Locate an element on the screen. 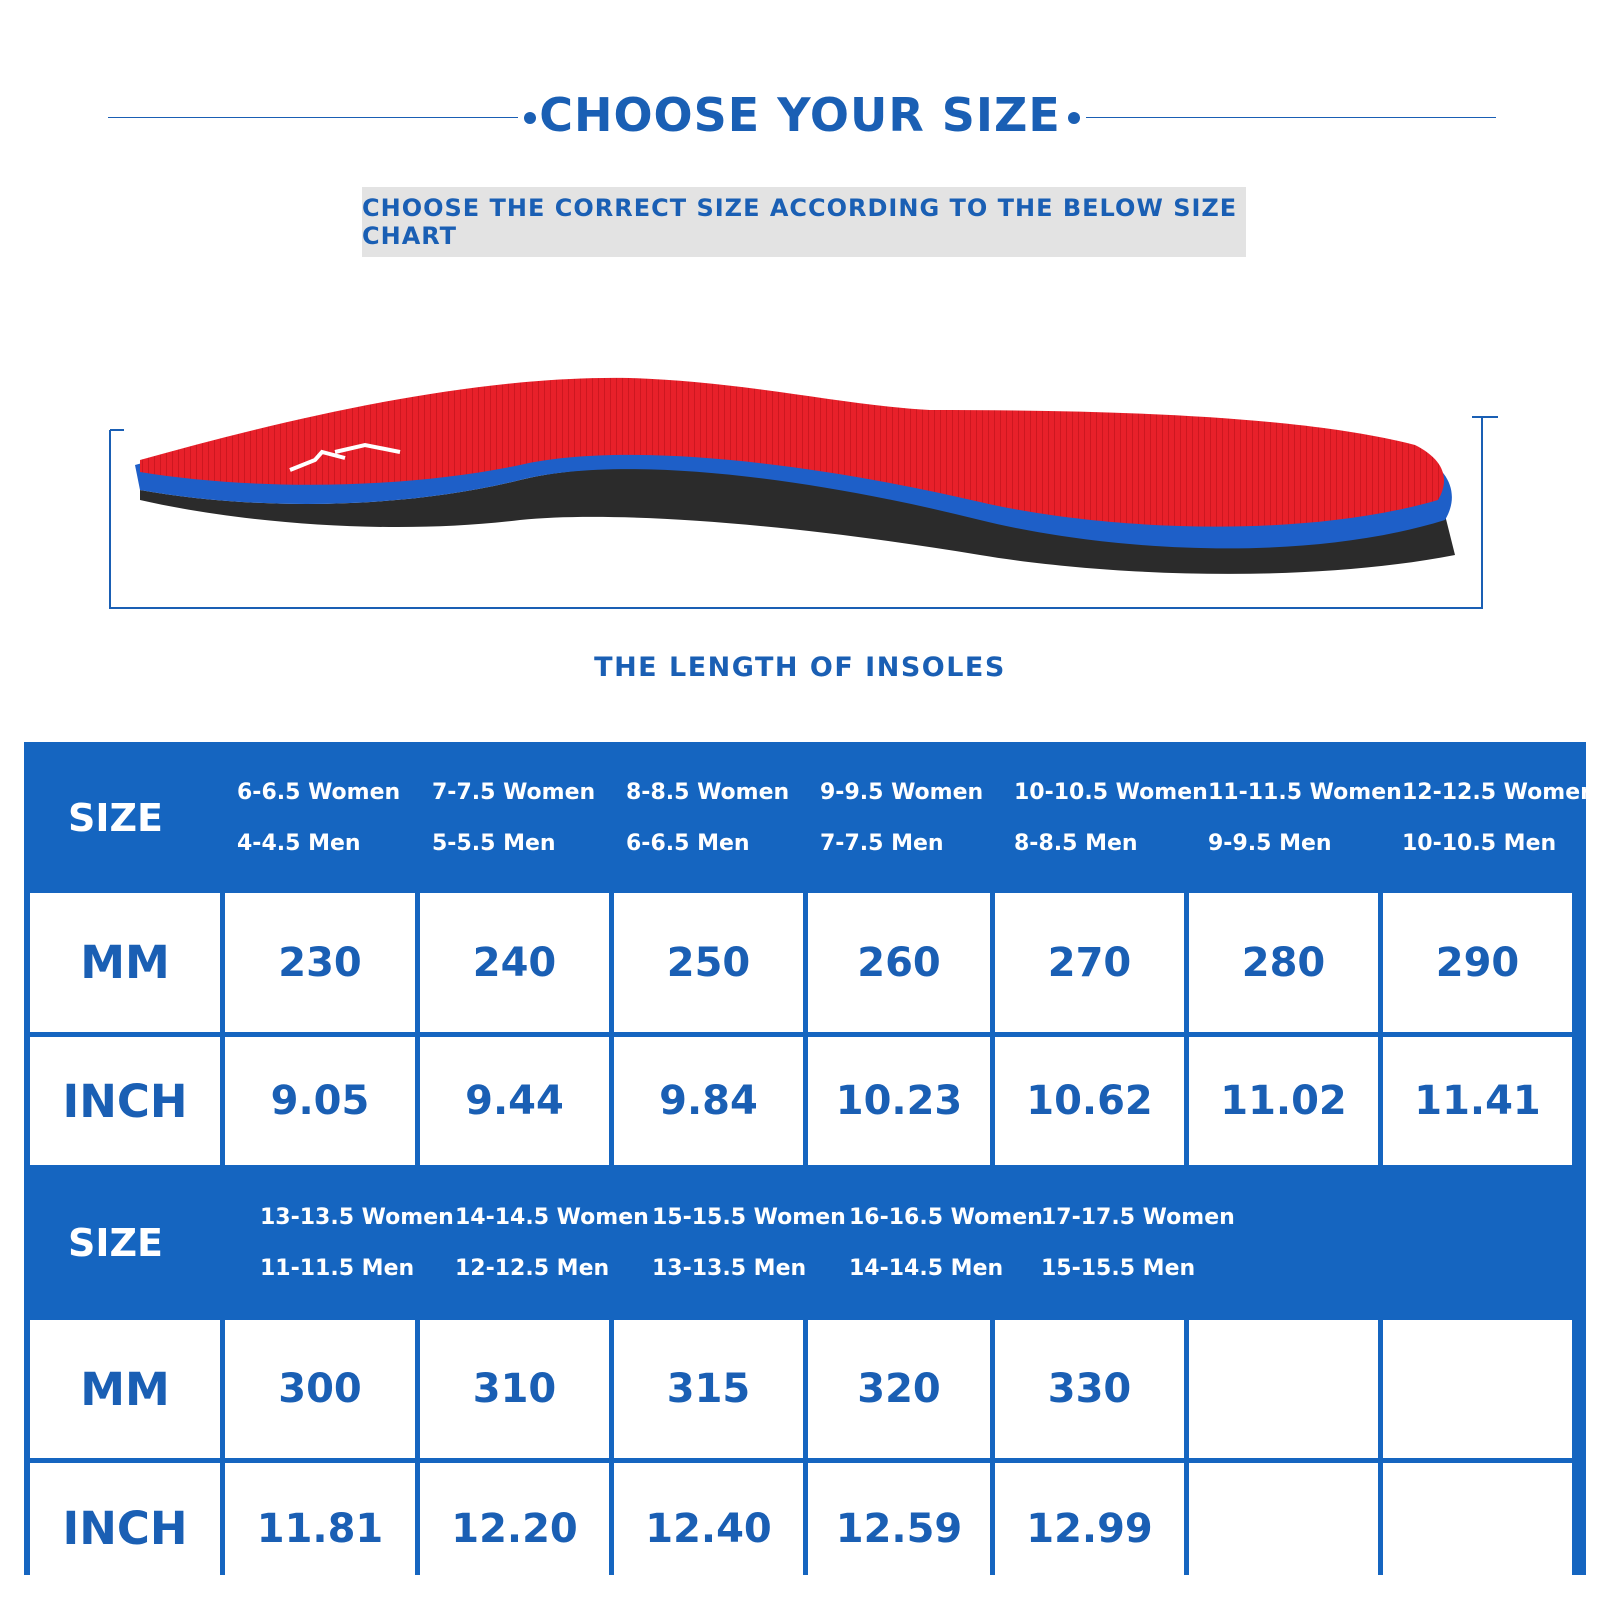 The height and width of the screenshot is (1600, 1600). size-header-cell: 10-10.5 Women 8-8.5 Men is located at coordinates (1101, 818).